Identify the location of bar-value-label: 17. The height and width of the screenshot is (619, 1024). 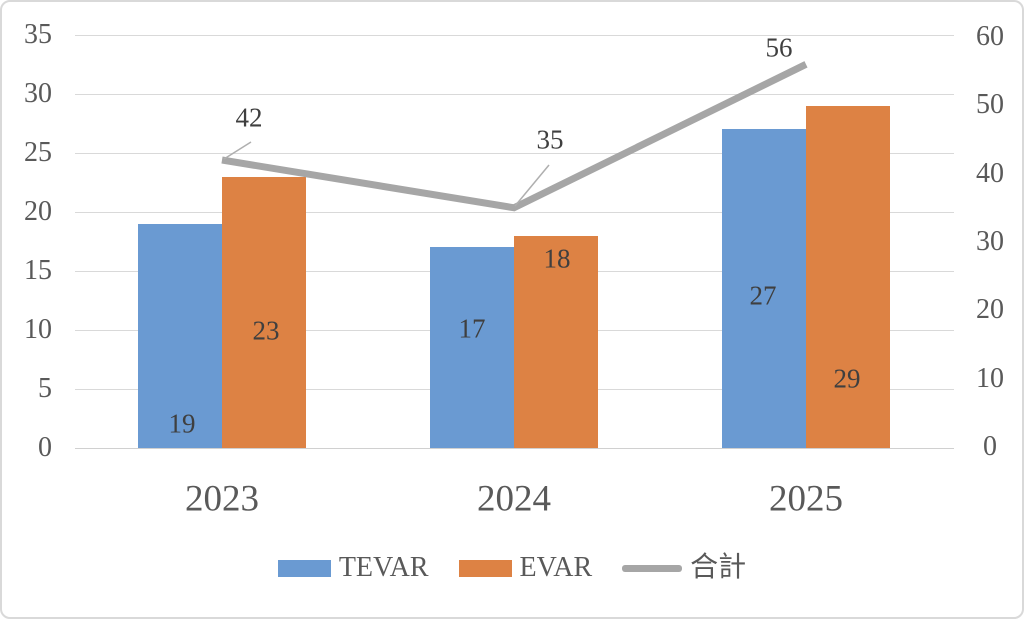
(472, 328).